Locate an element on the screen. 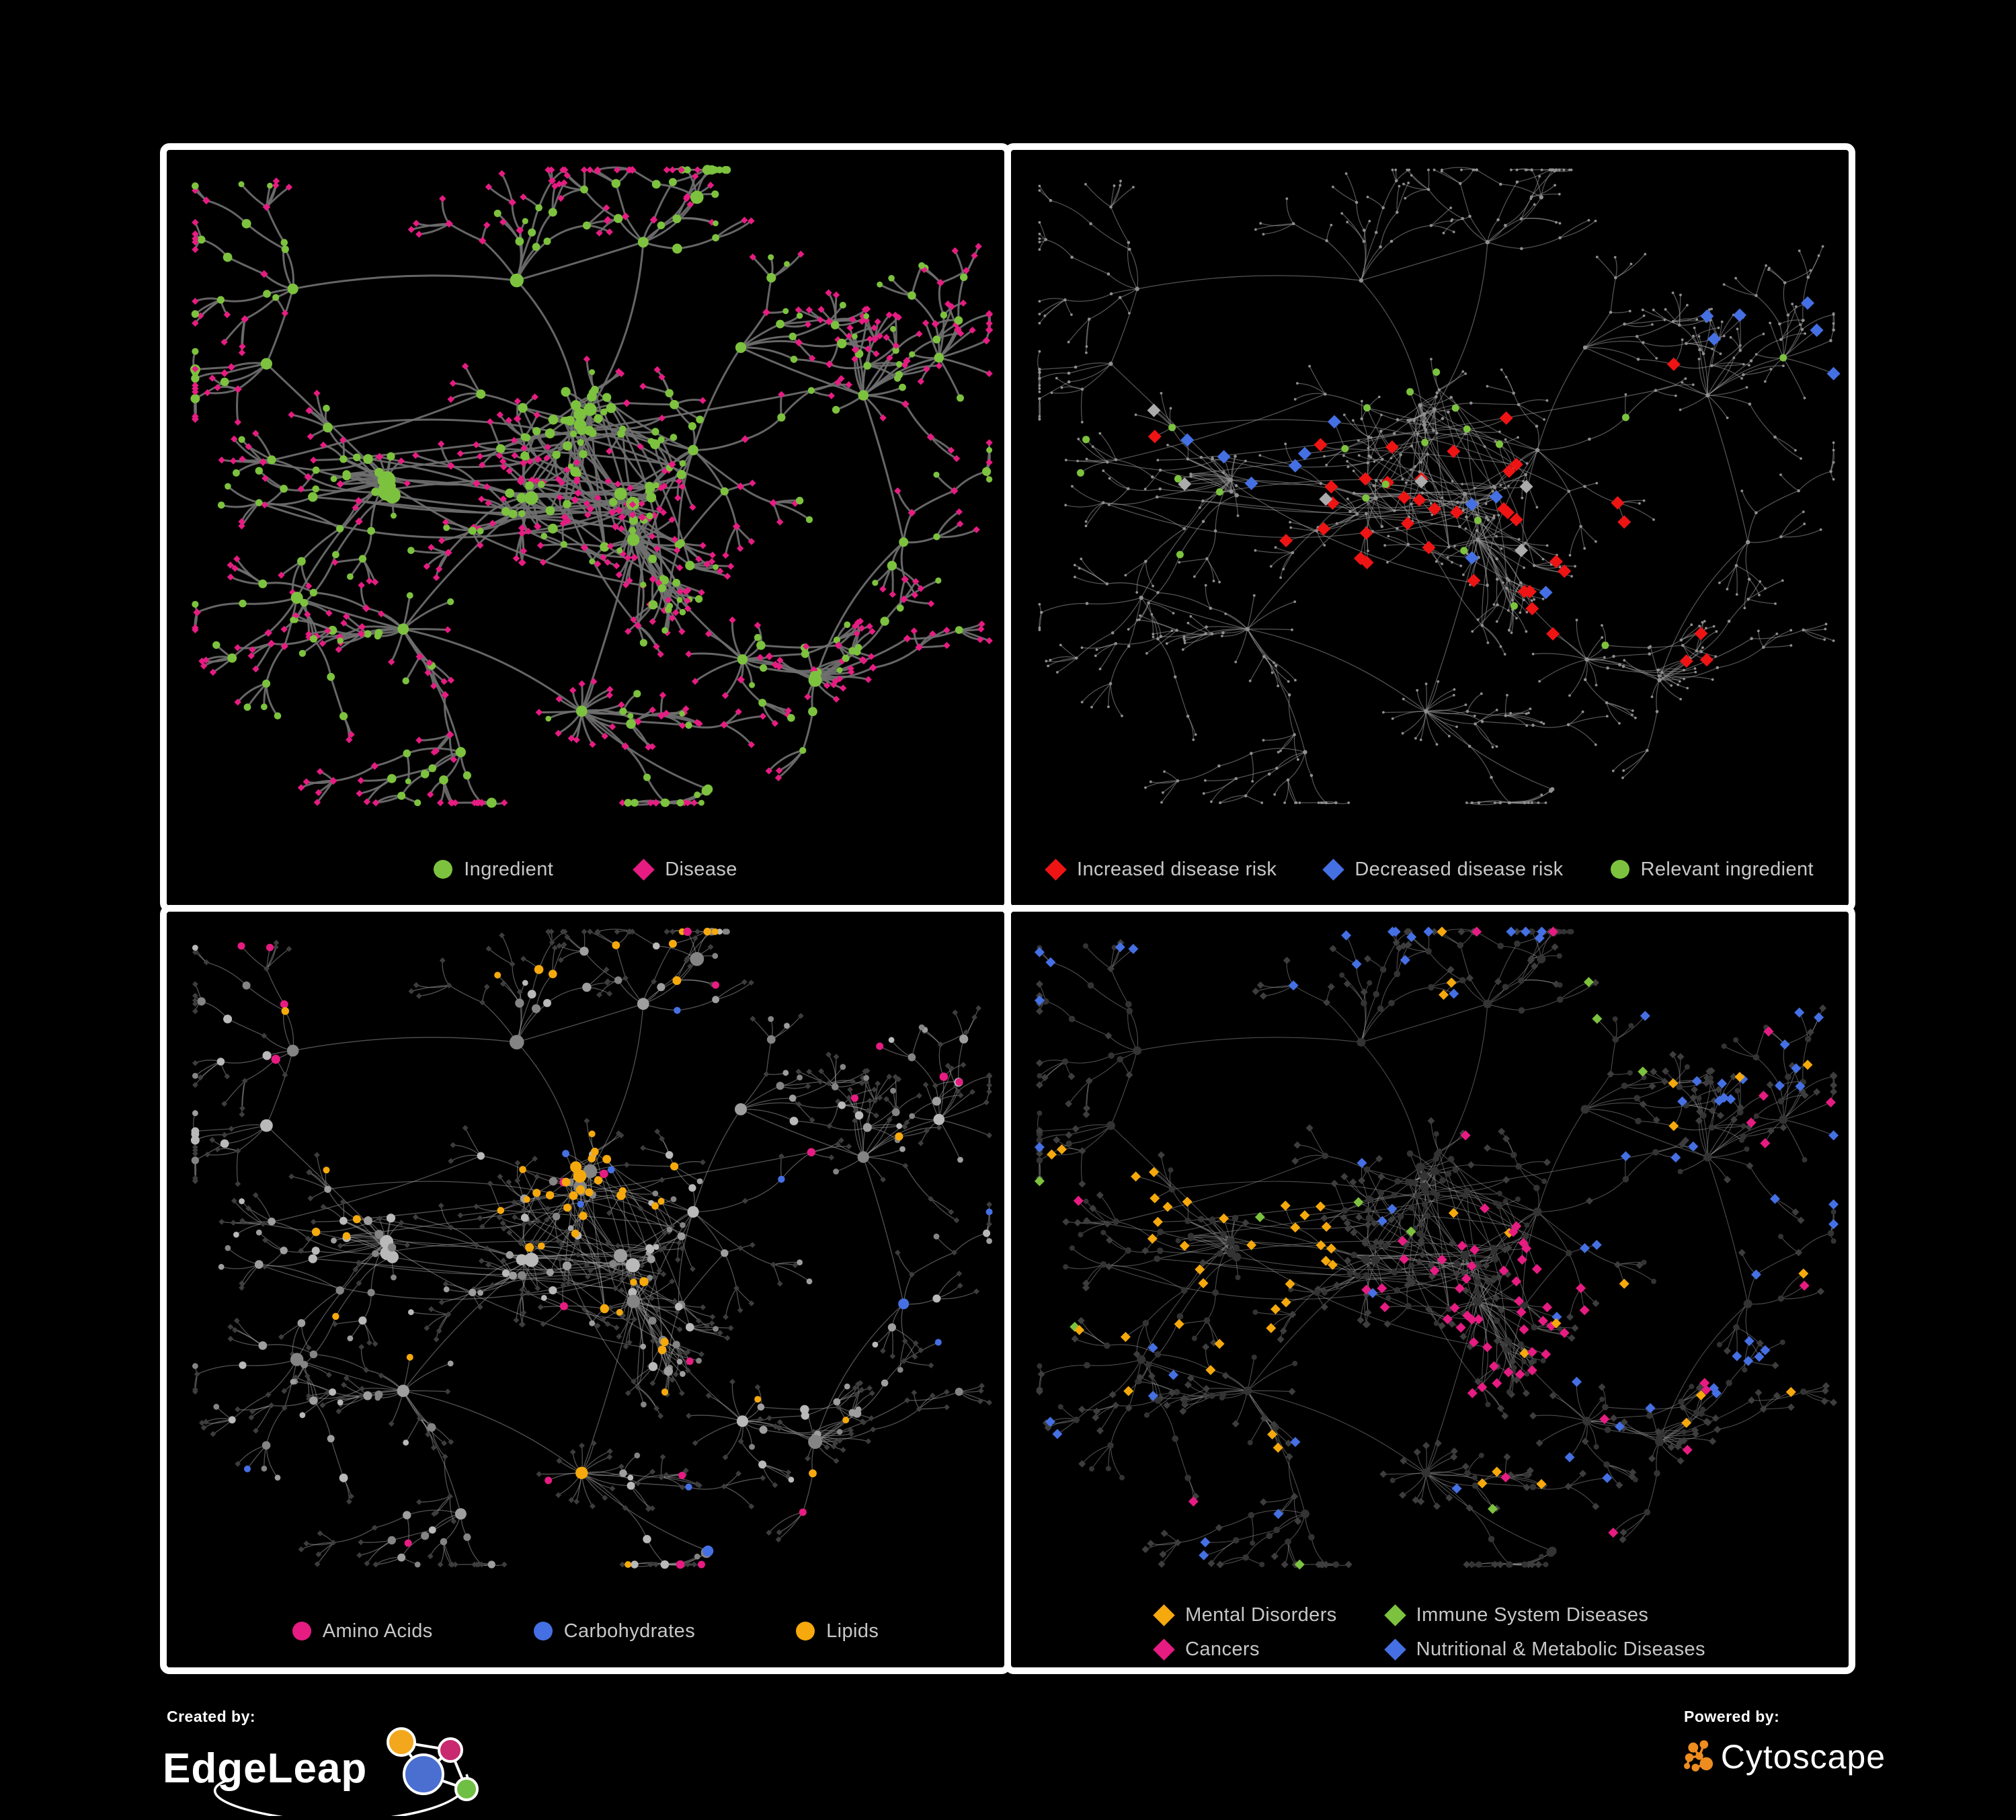 Image resolution: width=2016 pixels, height=1820 pixels. lipids-swatch-icon is located at coordinates (805, 1631).